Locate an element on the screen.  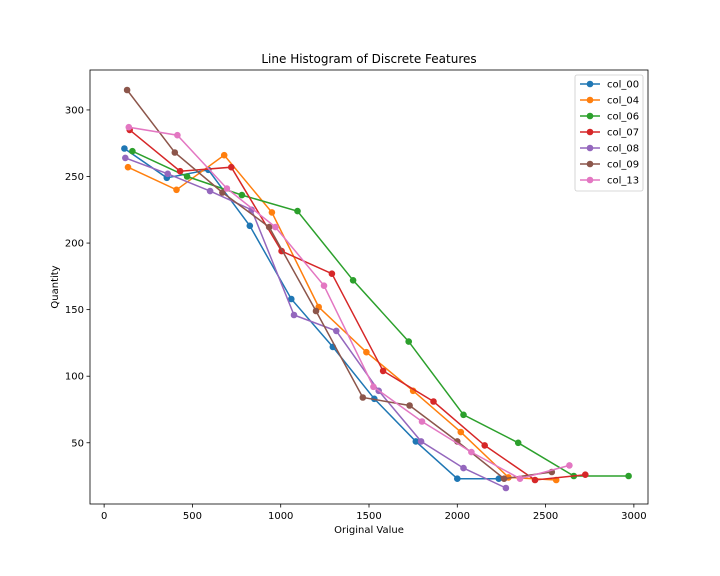
y-tick-label: 50 is located at coordinates (77, 443).